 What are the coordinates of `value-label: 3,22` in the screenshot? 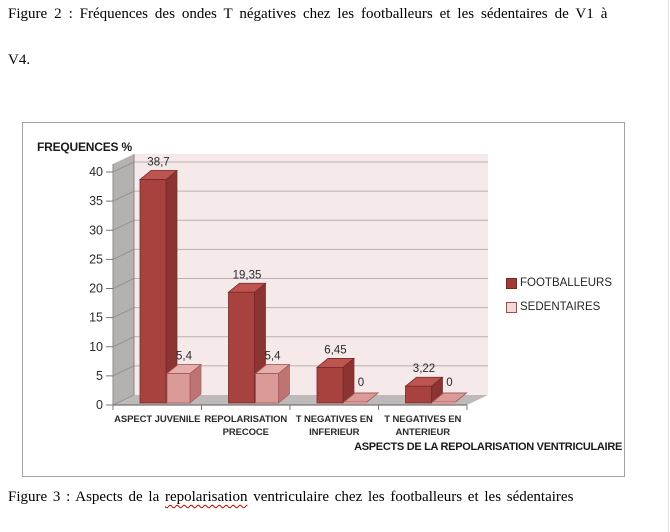 It's located at (424, 369).